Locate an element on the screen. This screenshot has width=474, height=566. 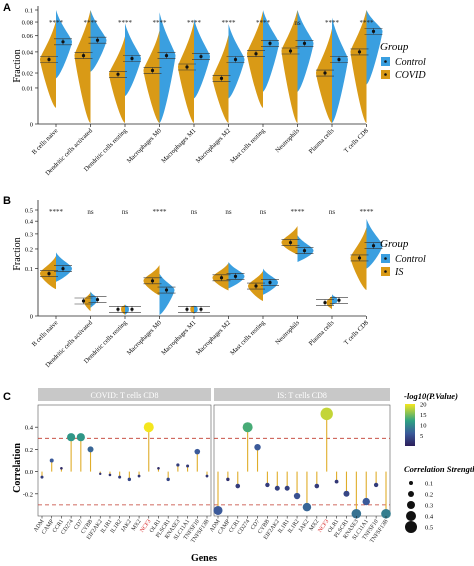
facet-strip-label: IS: T cells CD8 is located at coordinates (302, 395).